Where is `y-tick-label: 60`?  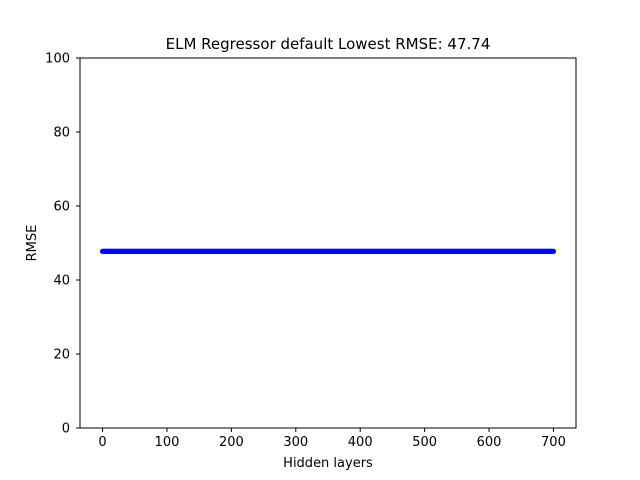 y-tick-label: 60 is located at coordinates (61, 207).